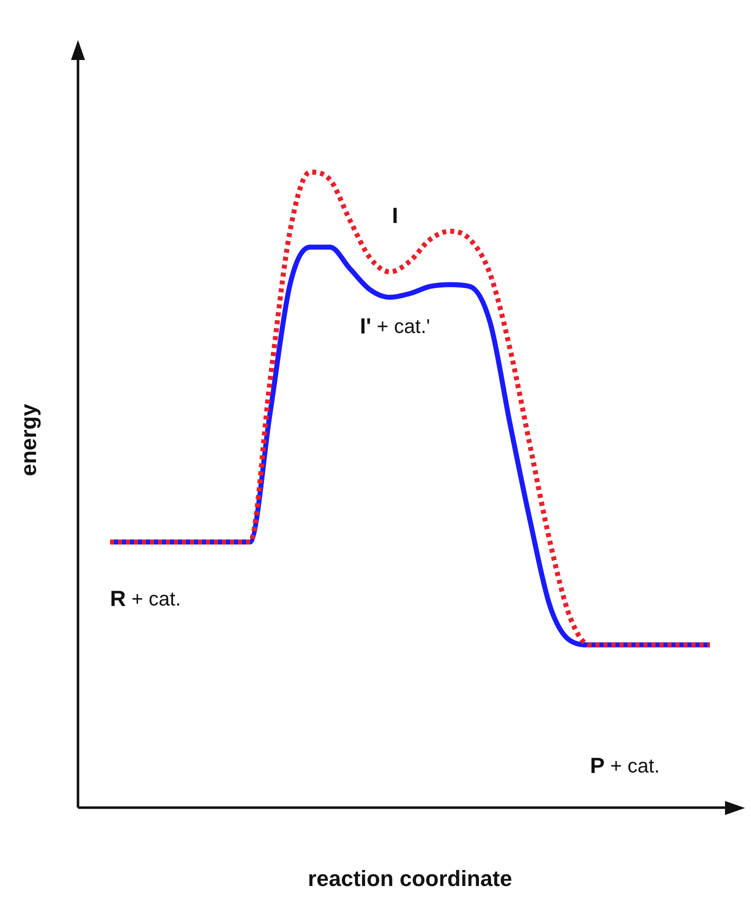 The width and height of the screenshot is (751, 904). I want to click on annotation: R + cat., so click(145, 599).